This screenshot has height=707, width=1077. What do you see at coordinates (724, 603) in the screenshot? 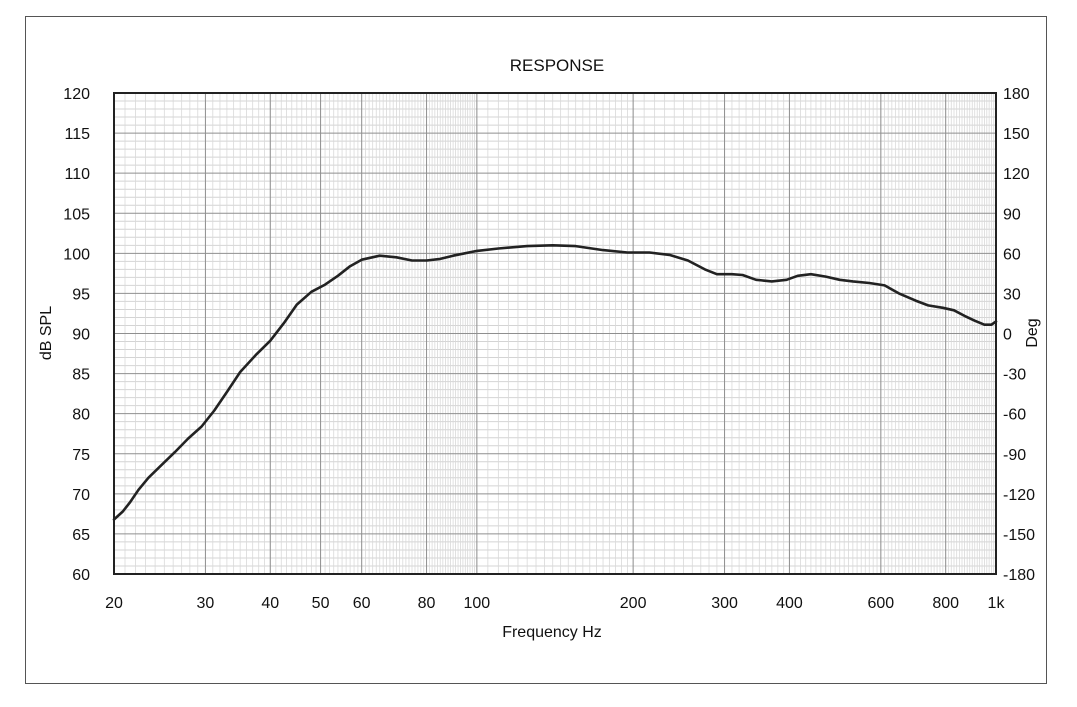
I see `x-tick-label: 300` at bounding box center [724, 603].